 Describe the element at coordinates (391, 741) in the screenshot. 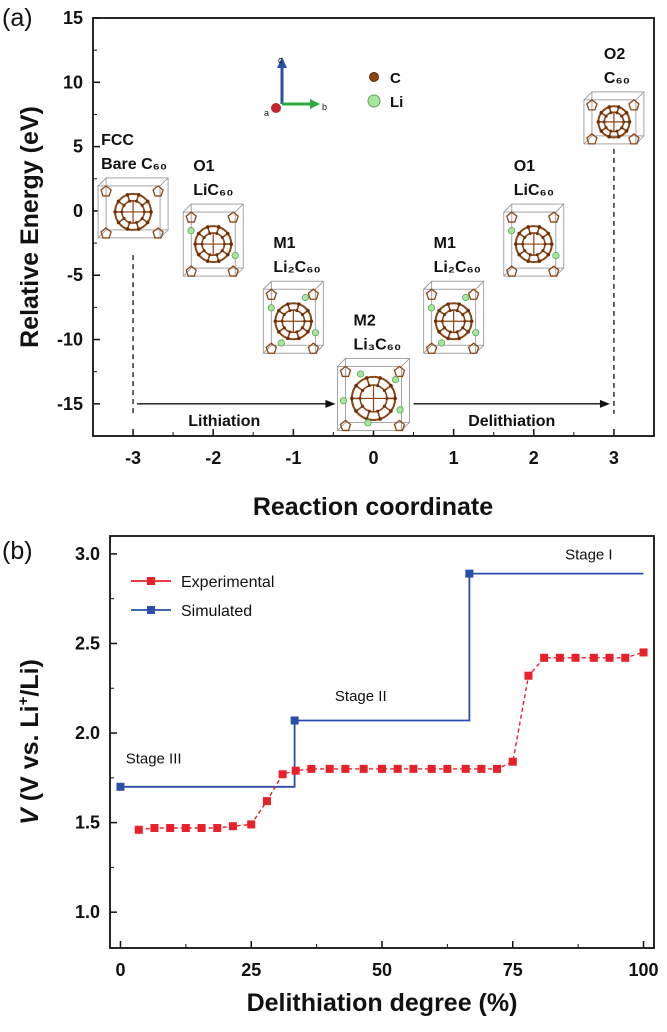

I see `experimental-series-line` at that location.